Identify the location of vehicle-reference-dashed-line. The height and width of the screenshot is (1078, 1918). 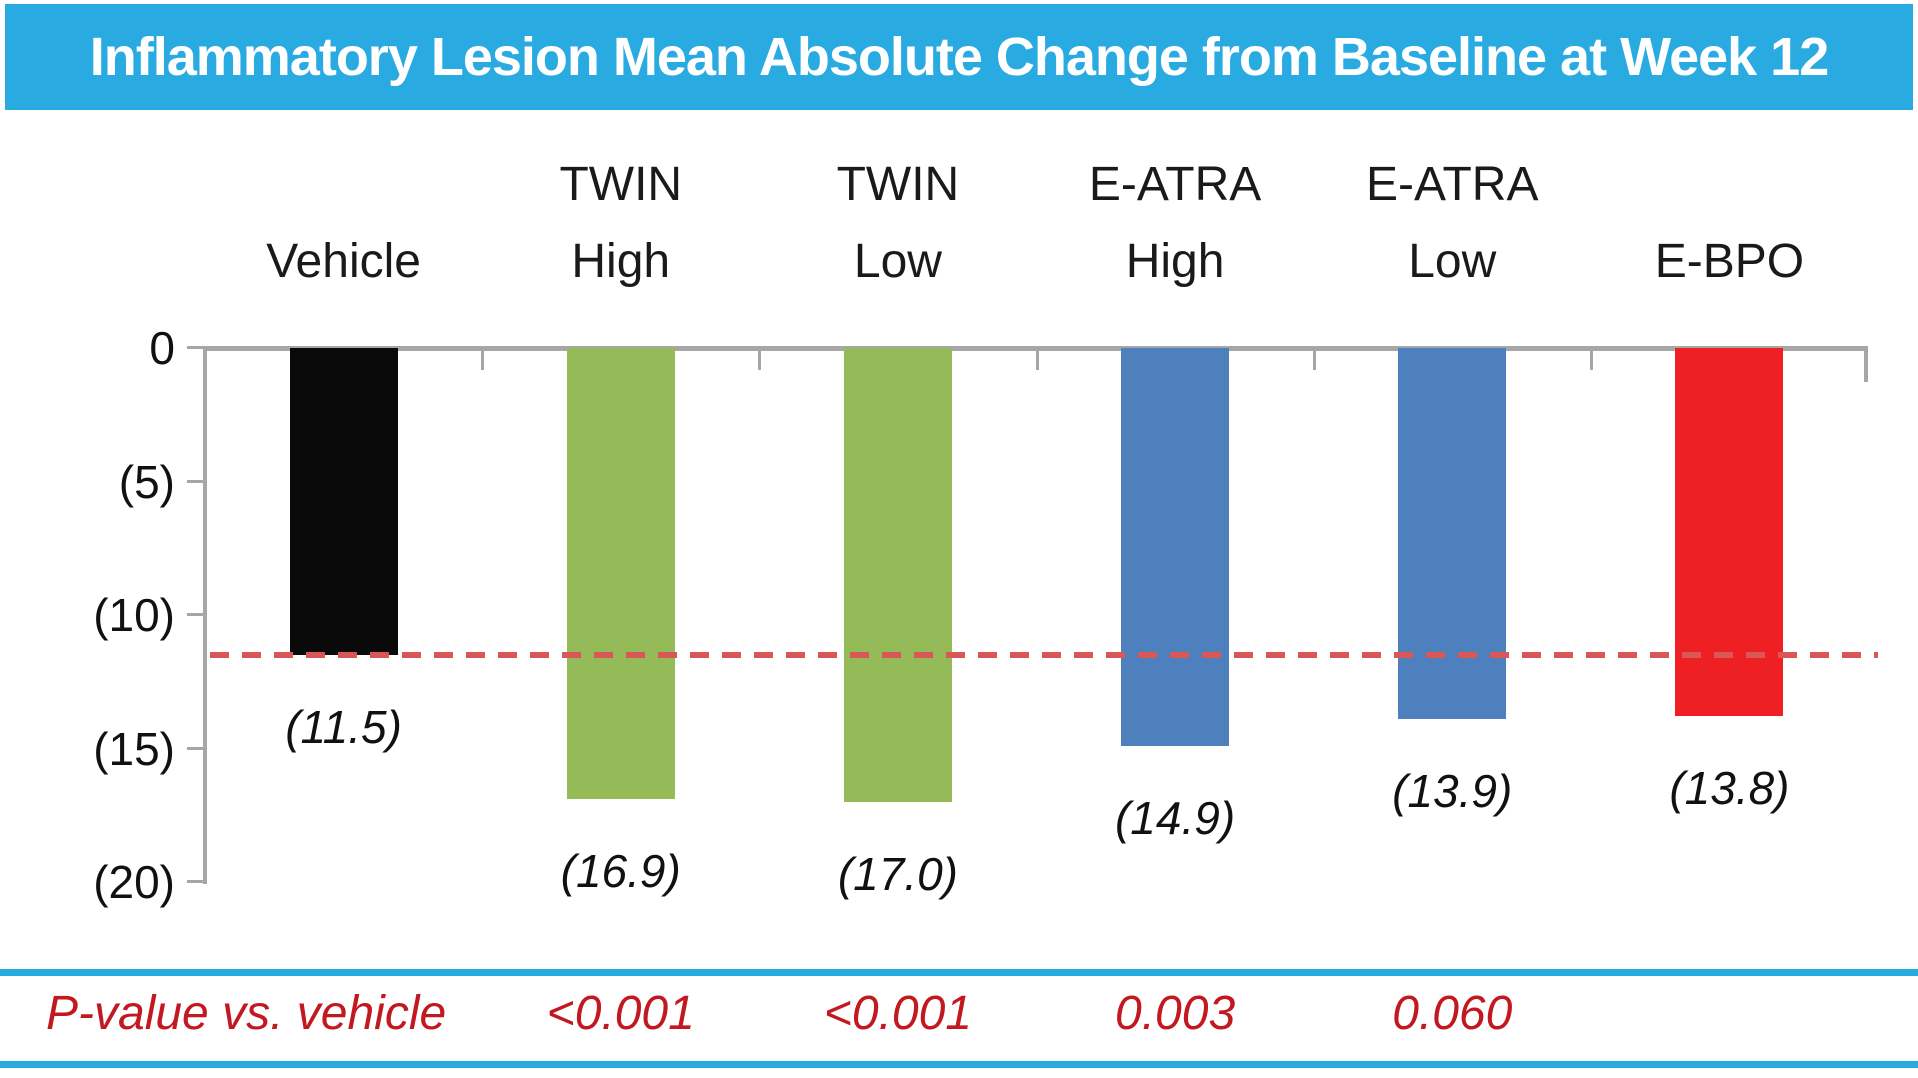
(1044, 655).